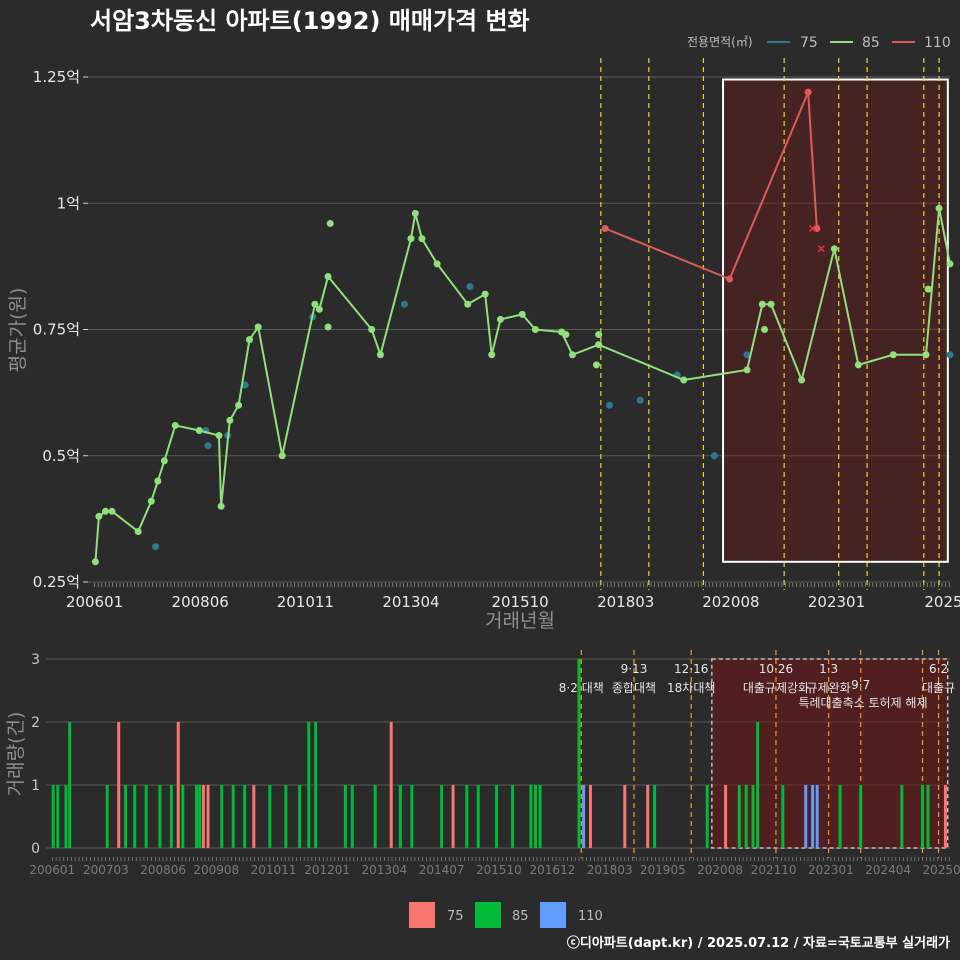 The image size is (960, 960). What do you see at coordinates (830, 753) in the screenshot?
I see `bar-highlight-region` at bounding box center [830, 753].